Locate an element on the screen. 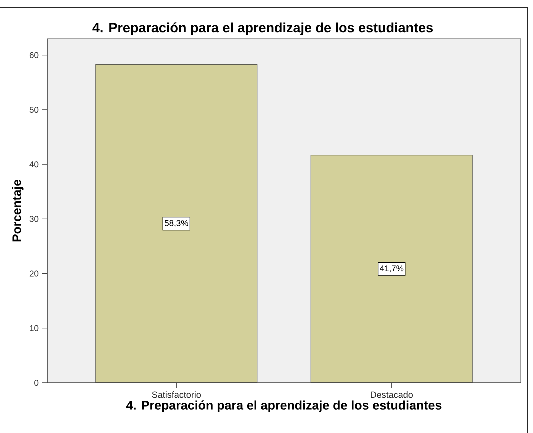 The height and width of the screenshot is (433, 533). data-label: 41,7% is located at coordinates (392, 269).